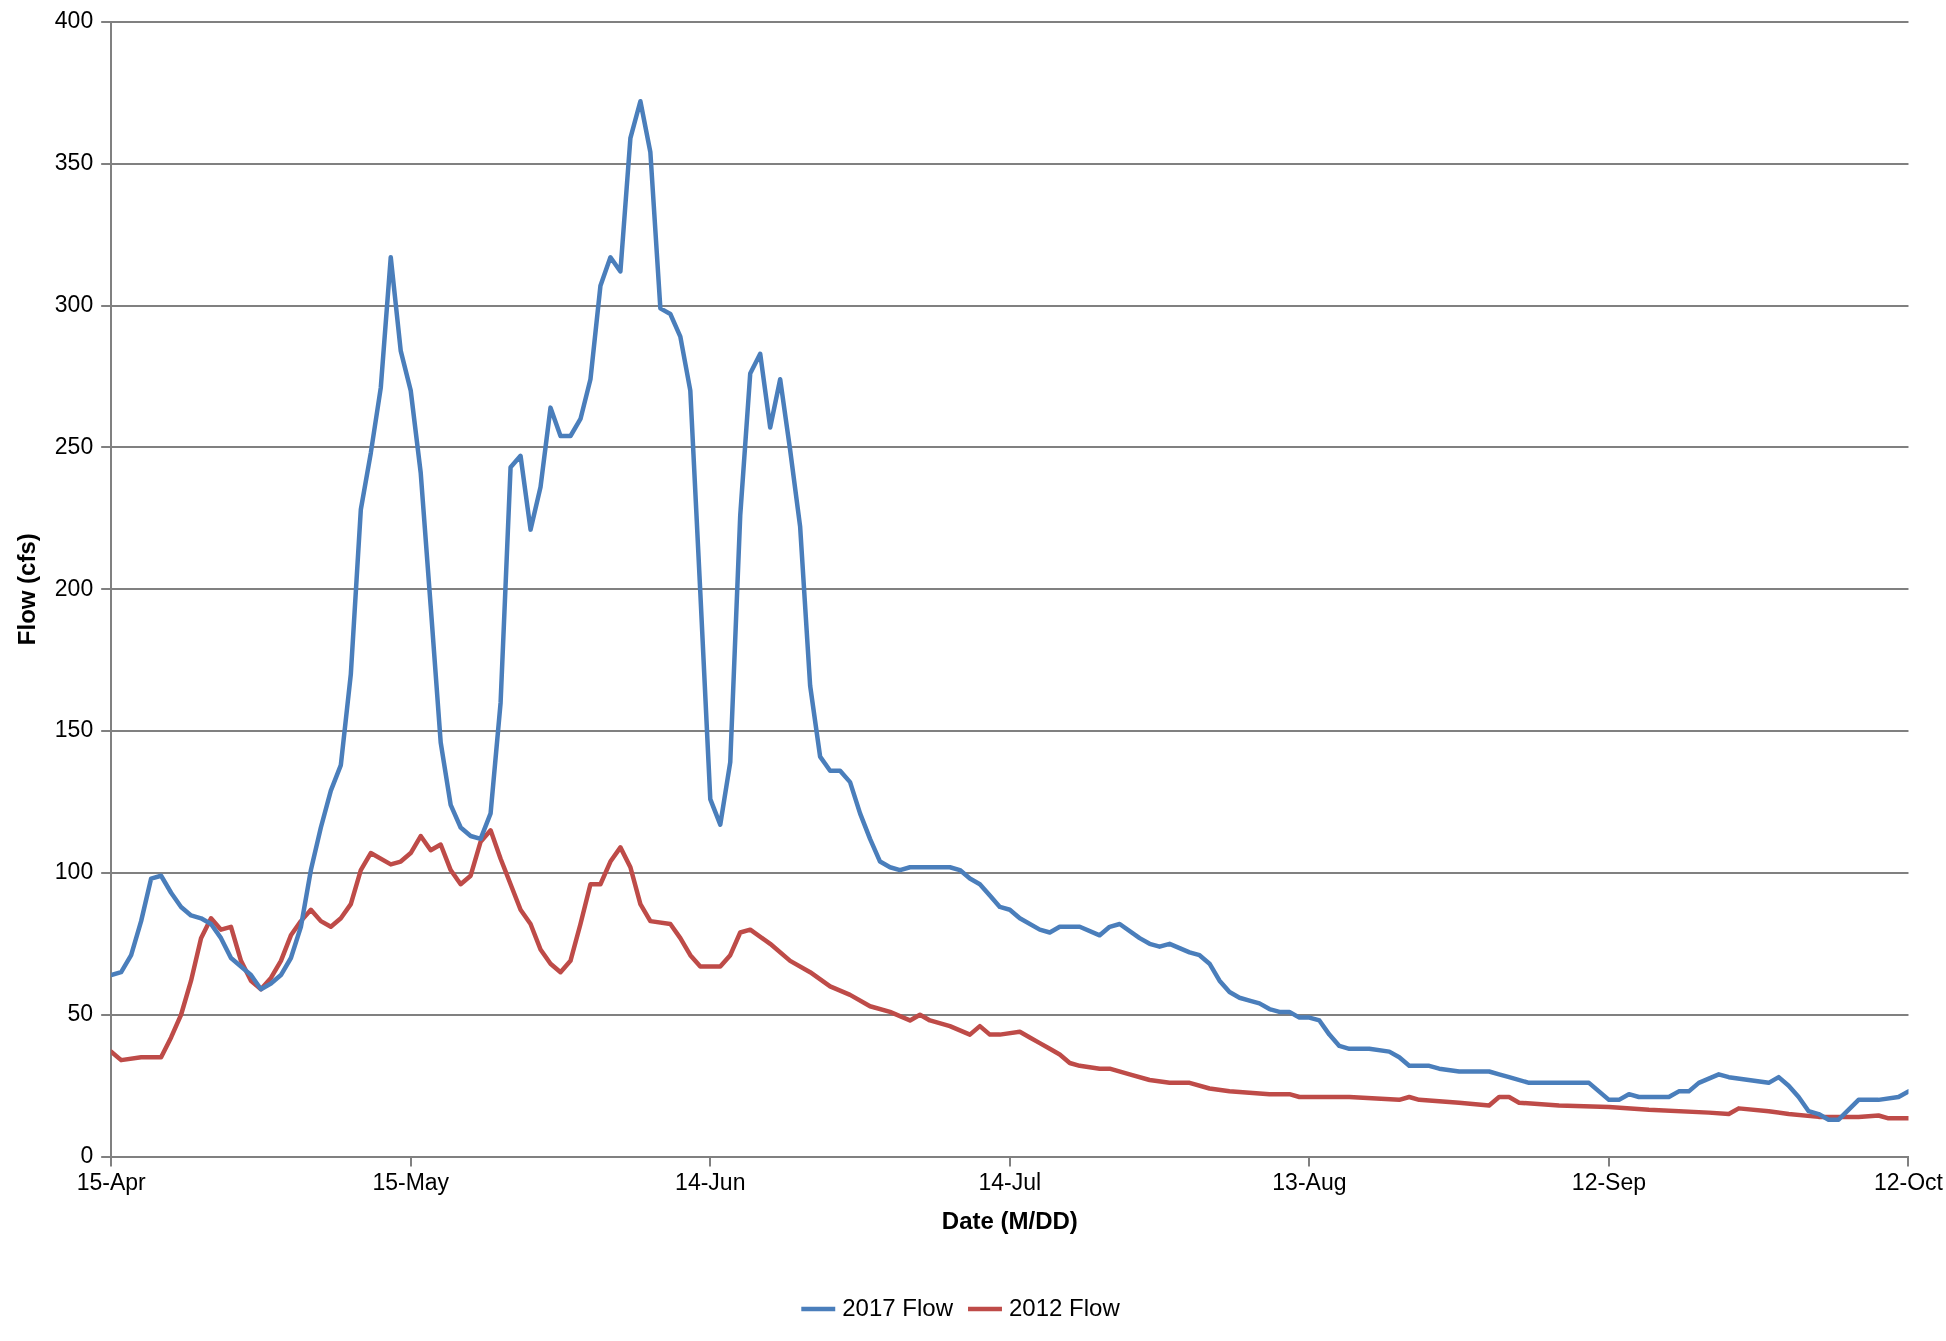 This screenshot has height=1341, width=1946. Describe the element at coordinates (1309, 1181) in the screenshot. I see `x-tick-label: 13-Aug` at that location.